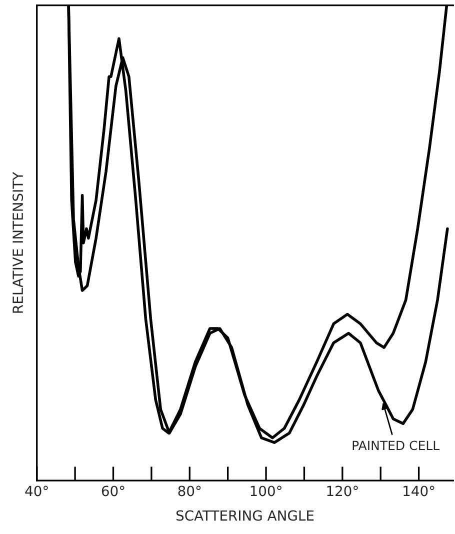 This screenshot has height=534, width=455. What do you see at coordinates (189, 491) in the screenshot?
I see `x-tick-label: 80°` at bounding box center [189, 491].